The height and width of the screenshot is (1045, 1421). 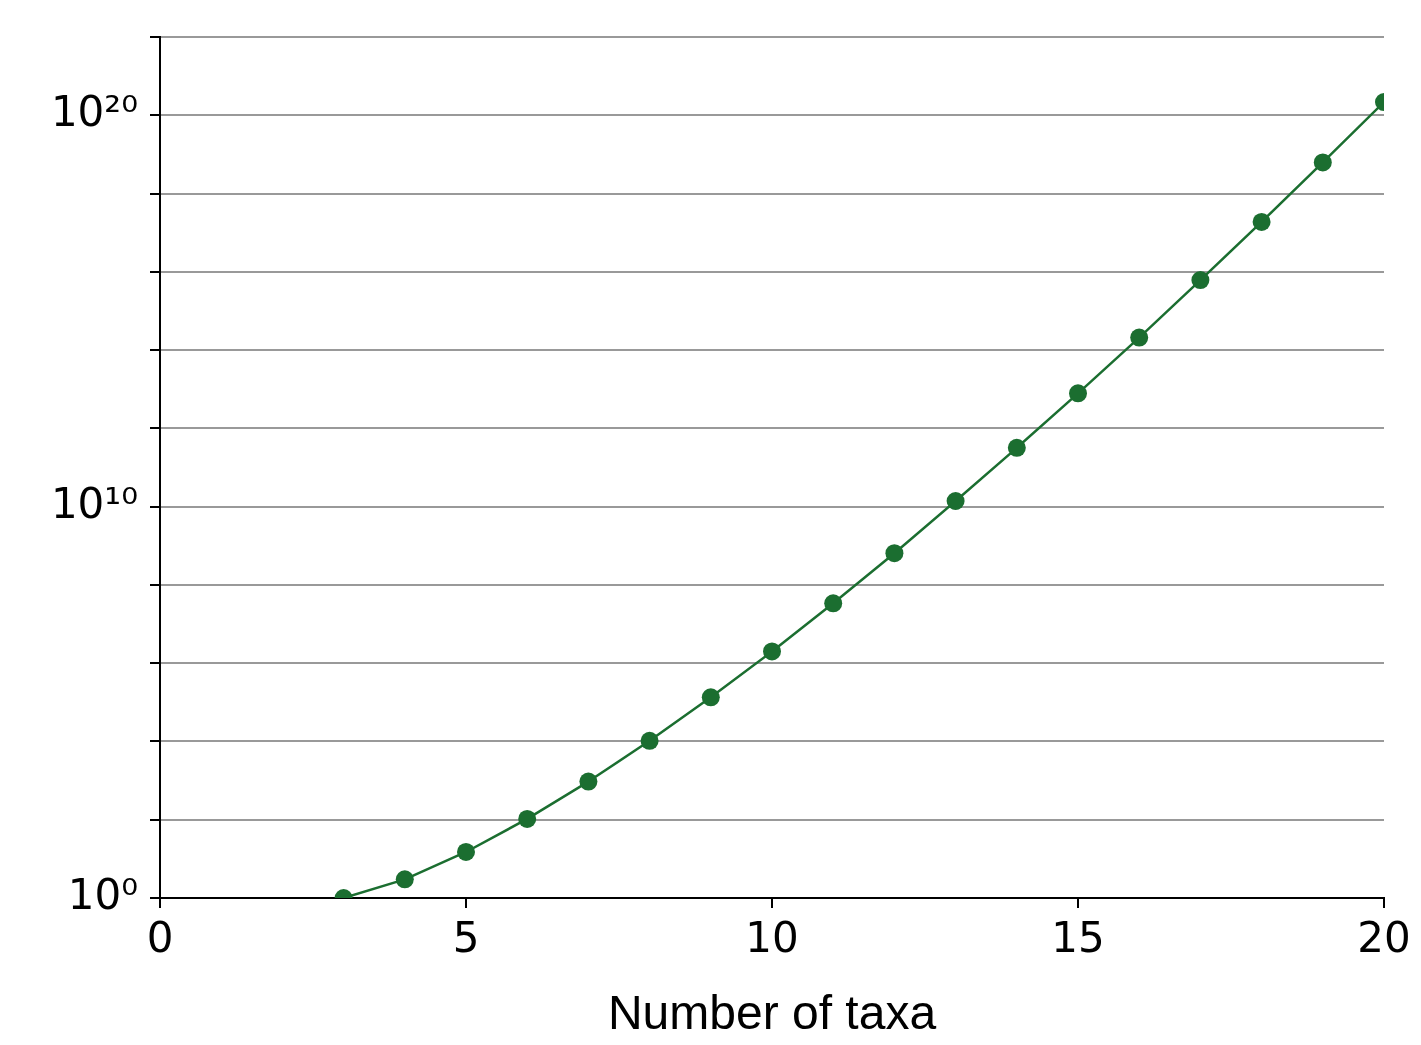 I want to click on y-tick-label: 10¹⁰, so click(x=94, y=503).